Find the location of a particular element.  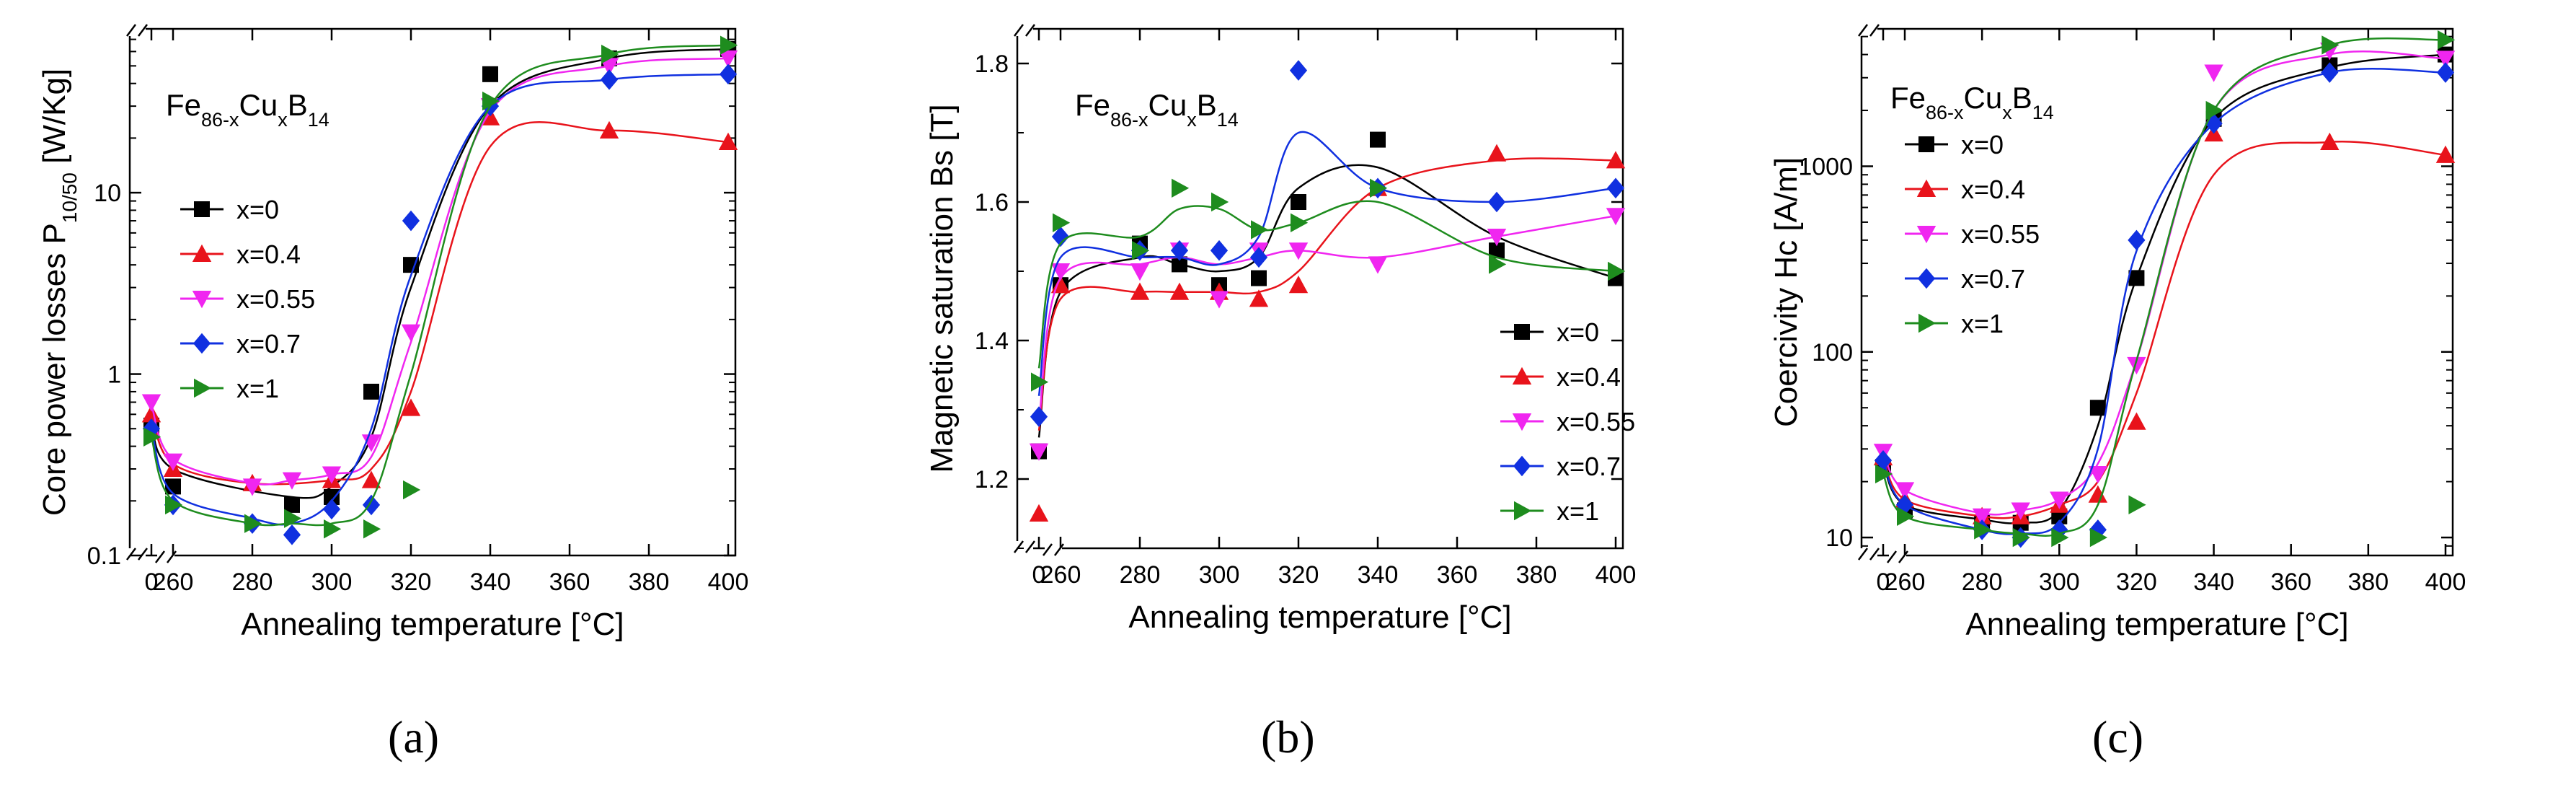

x-tick-label: 400 is located at coordinates (1616, 575).